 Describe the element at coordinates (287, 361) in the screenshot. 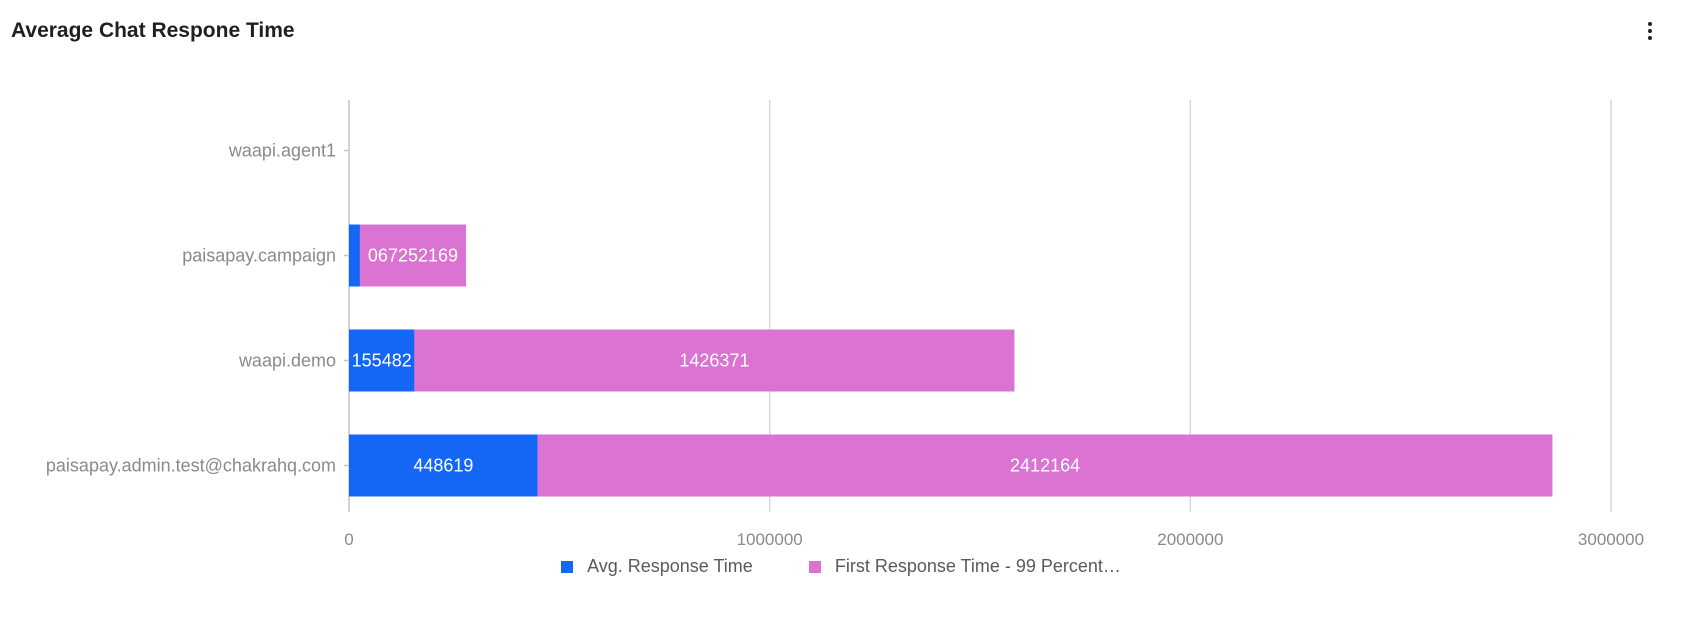

I see `y-category-label: waapi.demo` at that location.